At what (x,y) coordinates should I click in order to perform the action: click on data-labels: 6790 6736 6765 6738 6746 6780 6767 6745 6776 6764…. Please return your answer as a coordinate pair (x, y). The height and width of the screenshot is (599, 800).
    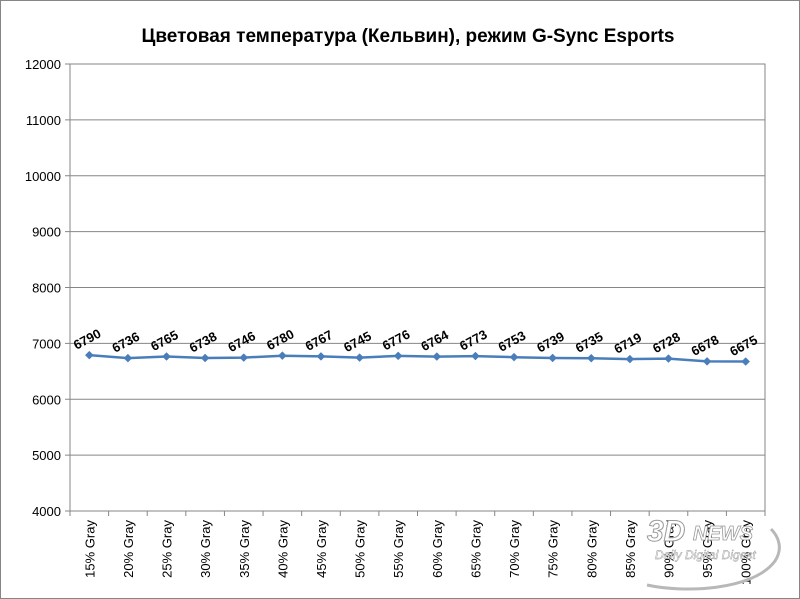
    Looking at the image, I should click on (415, 342).